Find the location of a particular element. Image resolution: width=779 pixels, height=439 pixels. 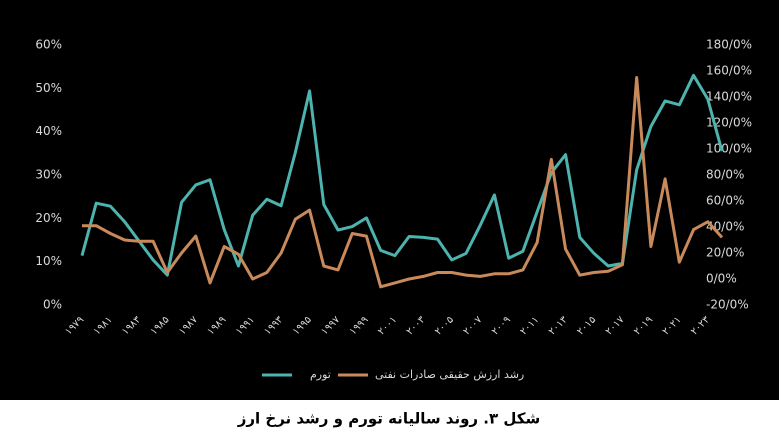

y2-tick-label: -20/0% is located at coordinates (727, 305).